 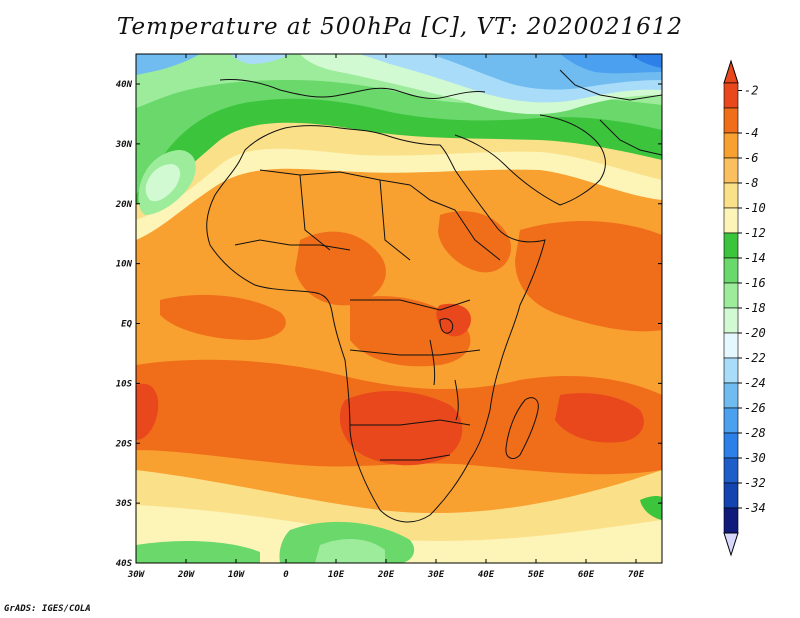 What do you see at coordinates (522, 428) in the screenshot?
I see `madagascar-outline` at bounding box center [522, 428].